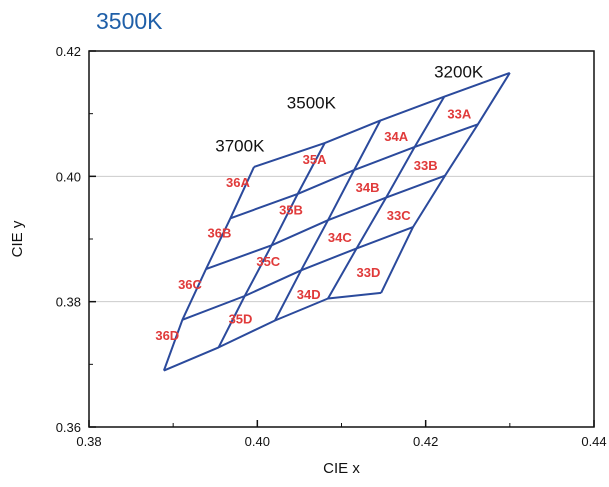 This screenshot has height=487, width=609. I want to click on bin-label: 36A, so click(238, 182).